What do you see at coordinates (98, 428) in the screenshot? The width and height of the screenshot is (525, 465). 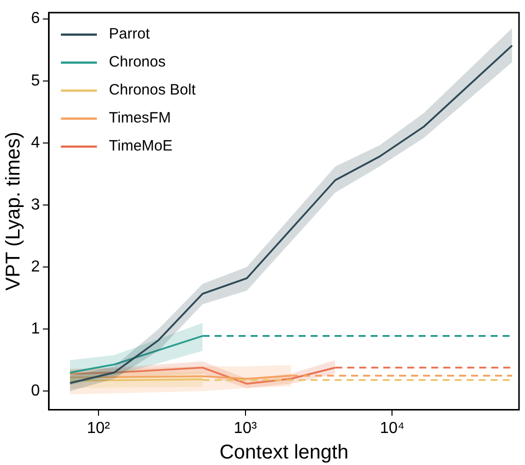 I see `x-tick-label: 10²` at bounding box center [98, 428].